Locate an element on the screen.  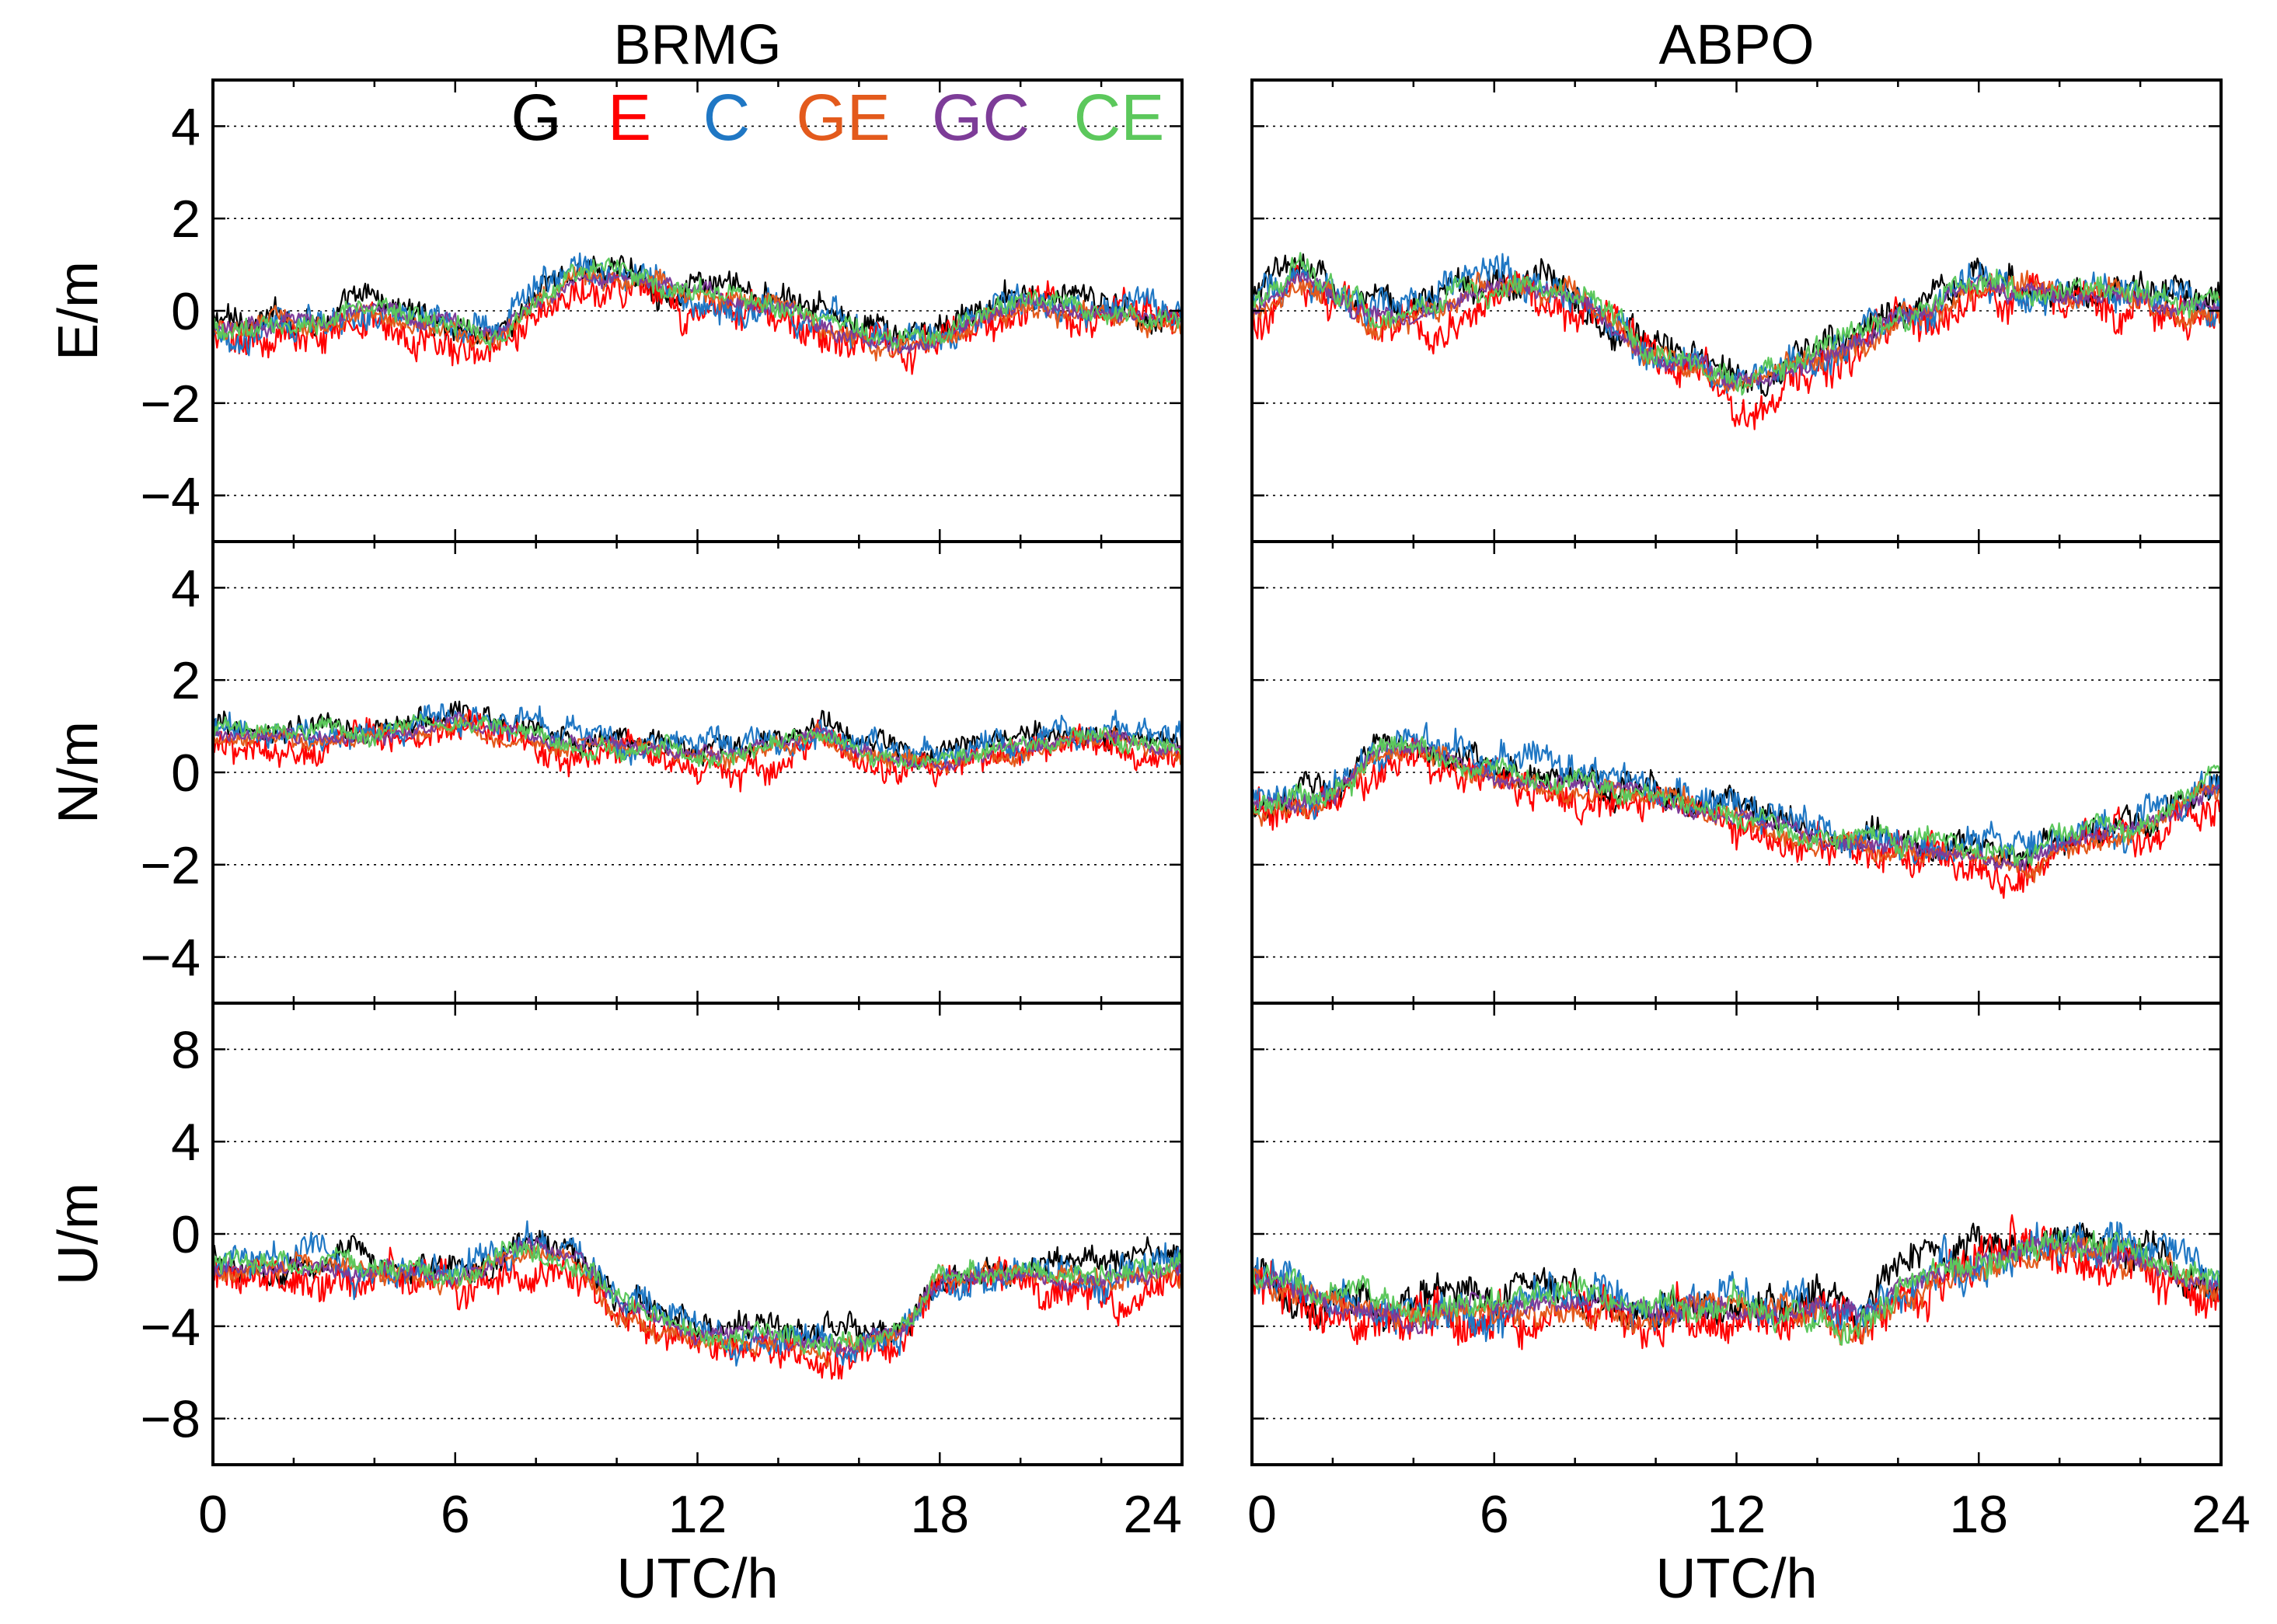
ytick-label-brmg-e: 2 is located at coordinates (186, 219).